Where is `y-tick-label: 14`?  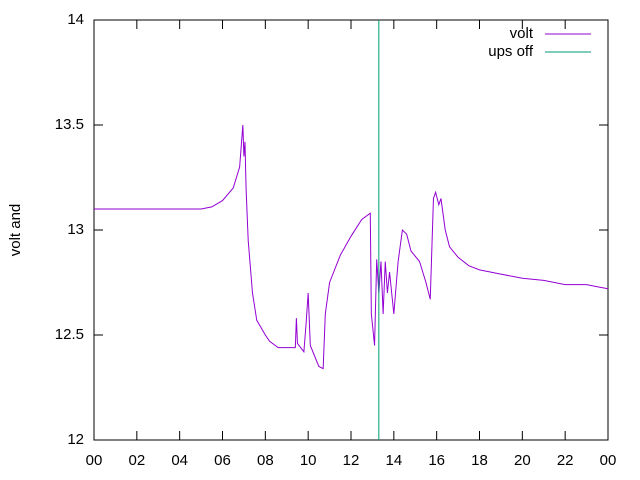 y-tick-label: 14 is located at coordinates (75, 19).